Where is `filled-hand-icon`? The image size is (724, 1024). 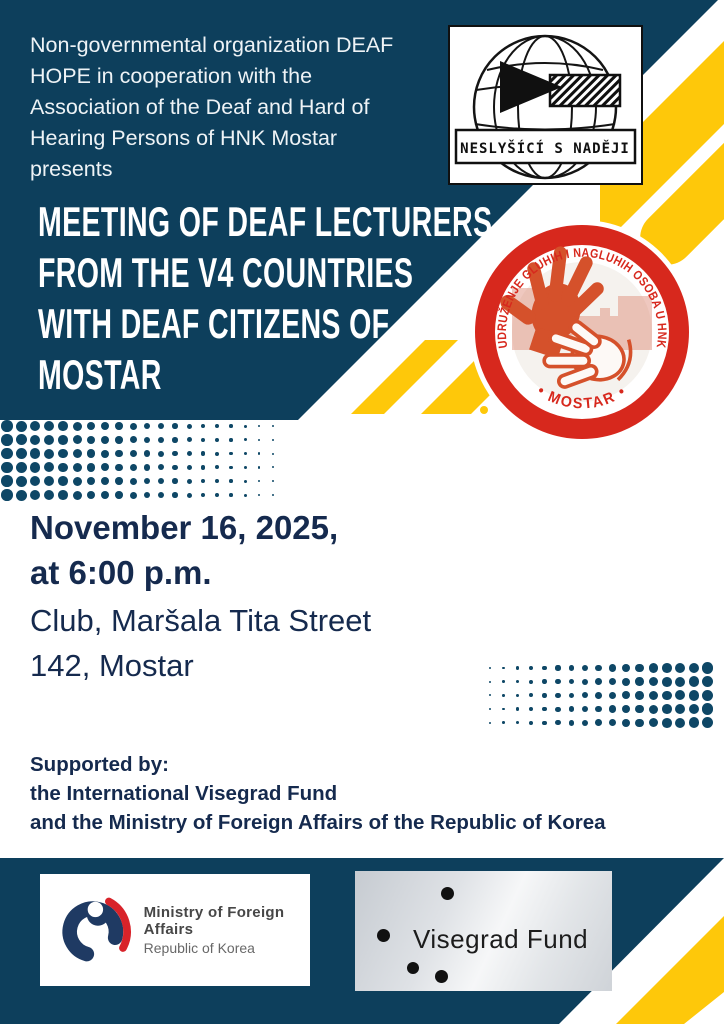
filled-hand-icon is located at coordinates (552, 302).